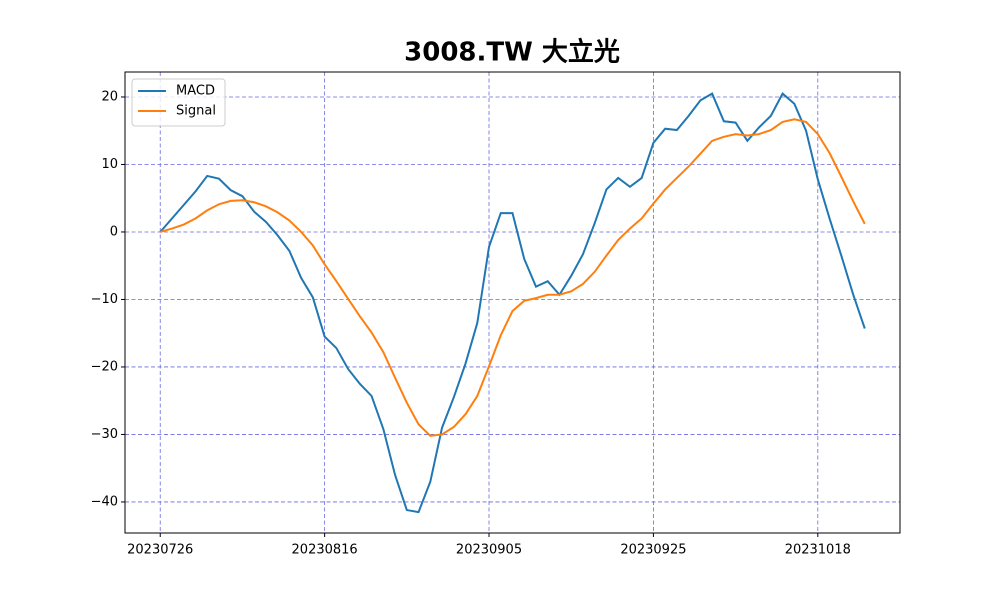 The width and height of the screenshot is (1000, 600). Describe the element at coordinates (160, 550) in the screenshot. I see `x-tick-label: 20230726` at that location.